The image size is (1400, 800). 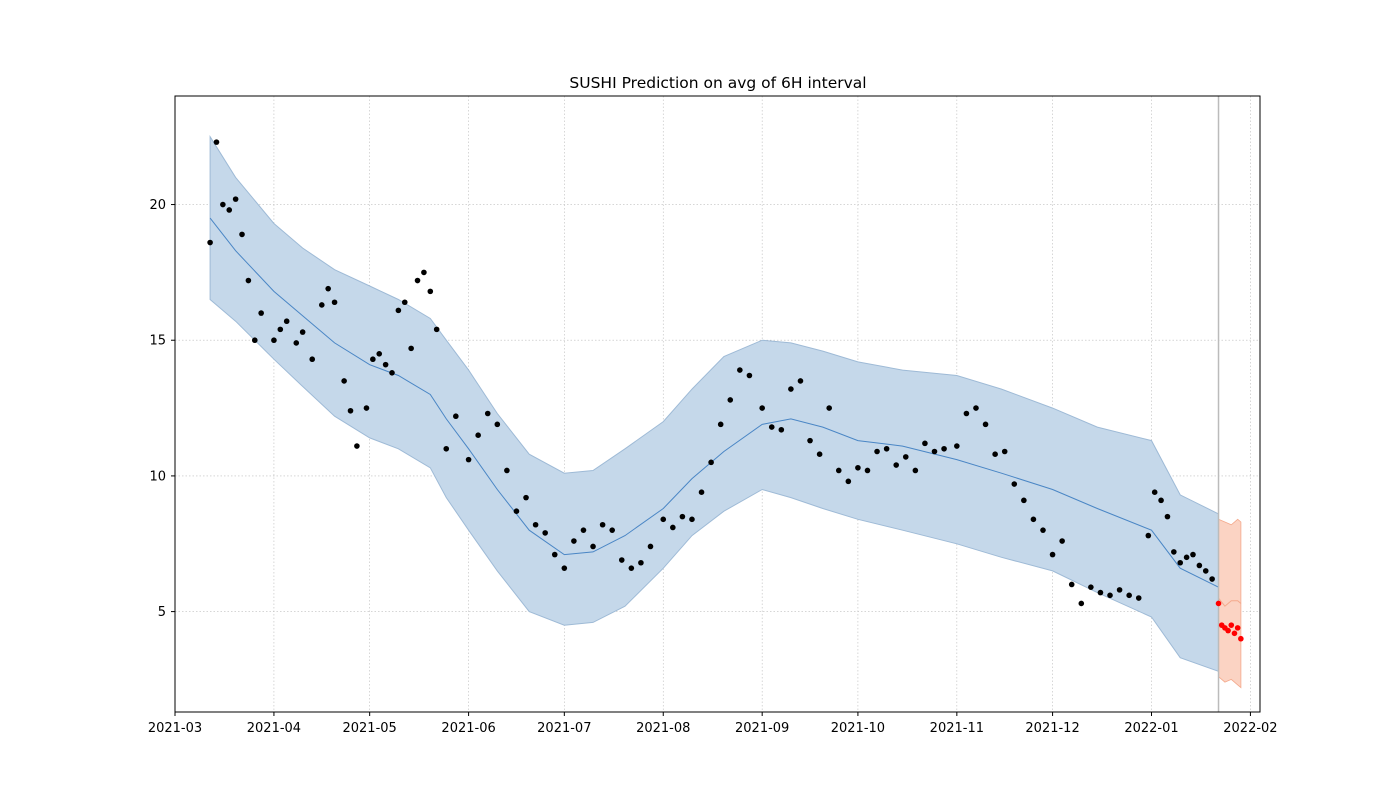 I want to click on y-tick-label: 15, so click(x=157, y=341).